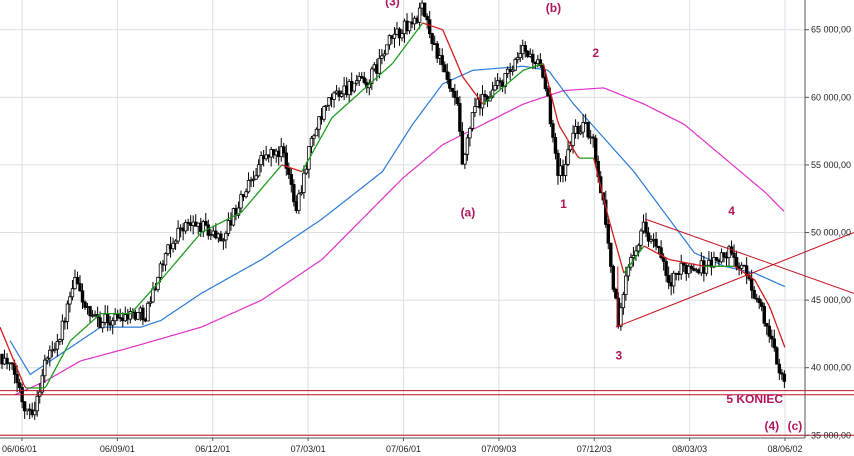 Image resolution: width=854 pixels, height=456 pixels. What do you see at coordinates (594, 449) in the screenshot?
I see `x-tick-label: 07/12/03` at bounding box center [594, 449].